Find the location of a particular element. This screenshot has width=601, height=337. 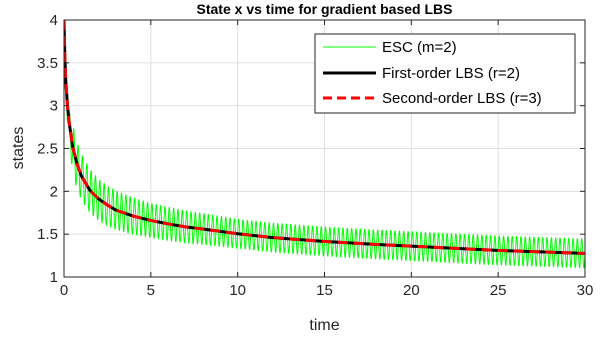

y-tick-label: 2.5 is located at coordinates (47, 149).